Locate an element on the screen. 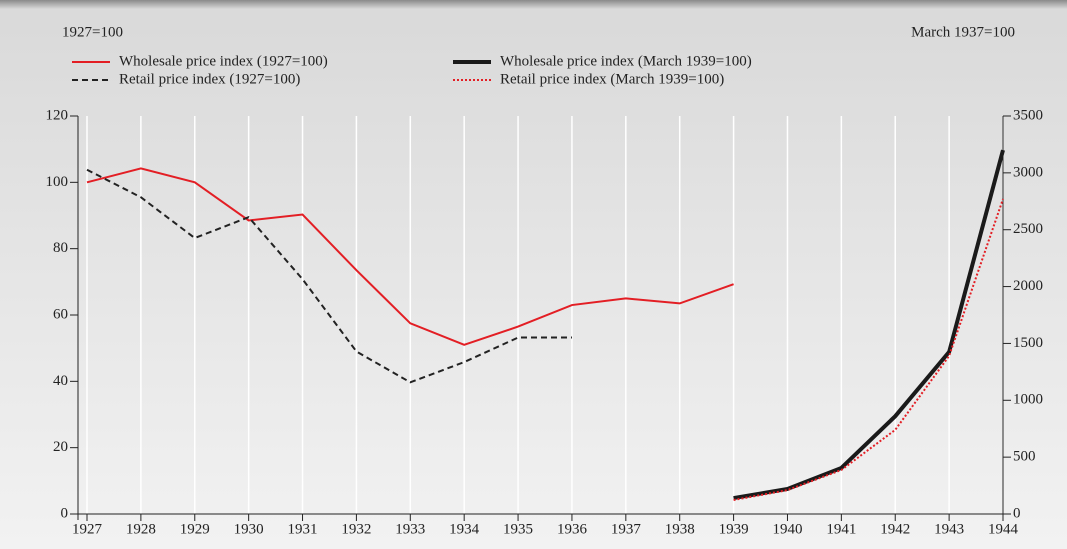 The image size is (1067, 549). x-tick-label: 1941 is located at coordinates (841, 529).